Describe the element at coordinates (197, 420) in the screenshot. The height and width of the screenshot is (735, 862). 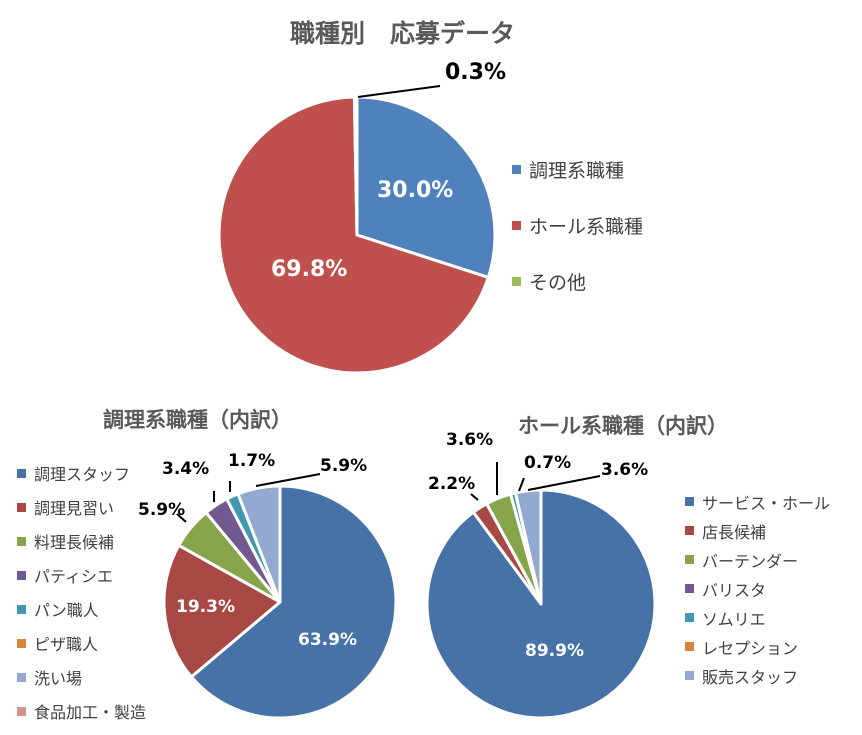
I see `chart-title-cooking: 調理系職種（内訳）` at that location.